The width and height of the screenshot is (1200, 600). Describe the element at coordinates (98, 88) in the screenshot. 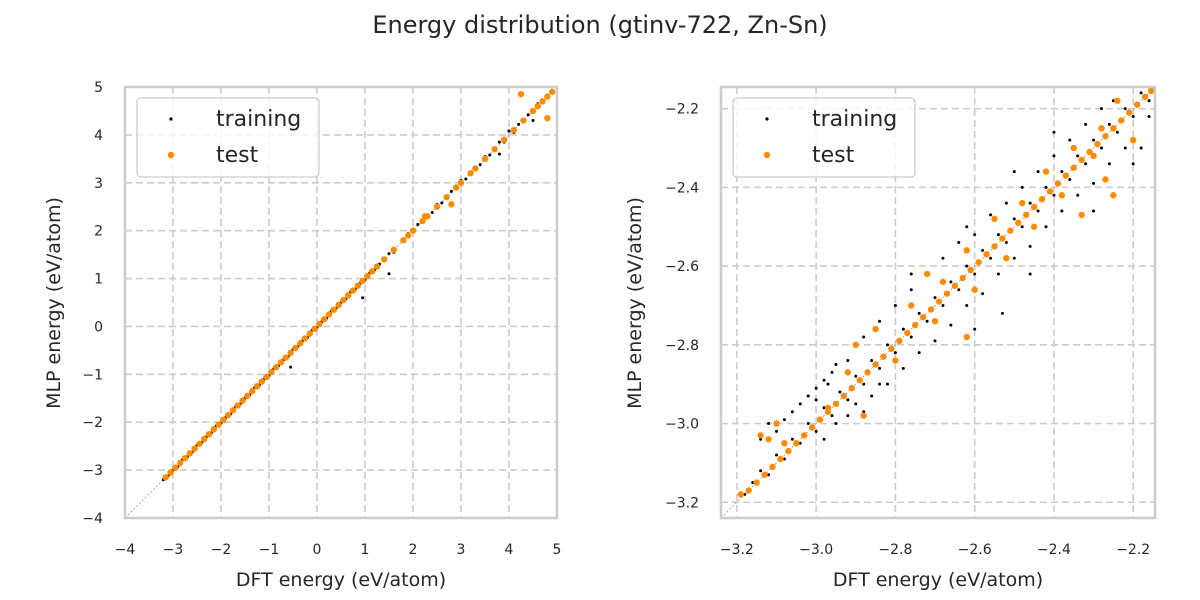

I see `left-y-tick-label: 5` at that location.